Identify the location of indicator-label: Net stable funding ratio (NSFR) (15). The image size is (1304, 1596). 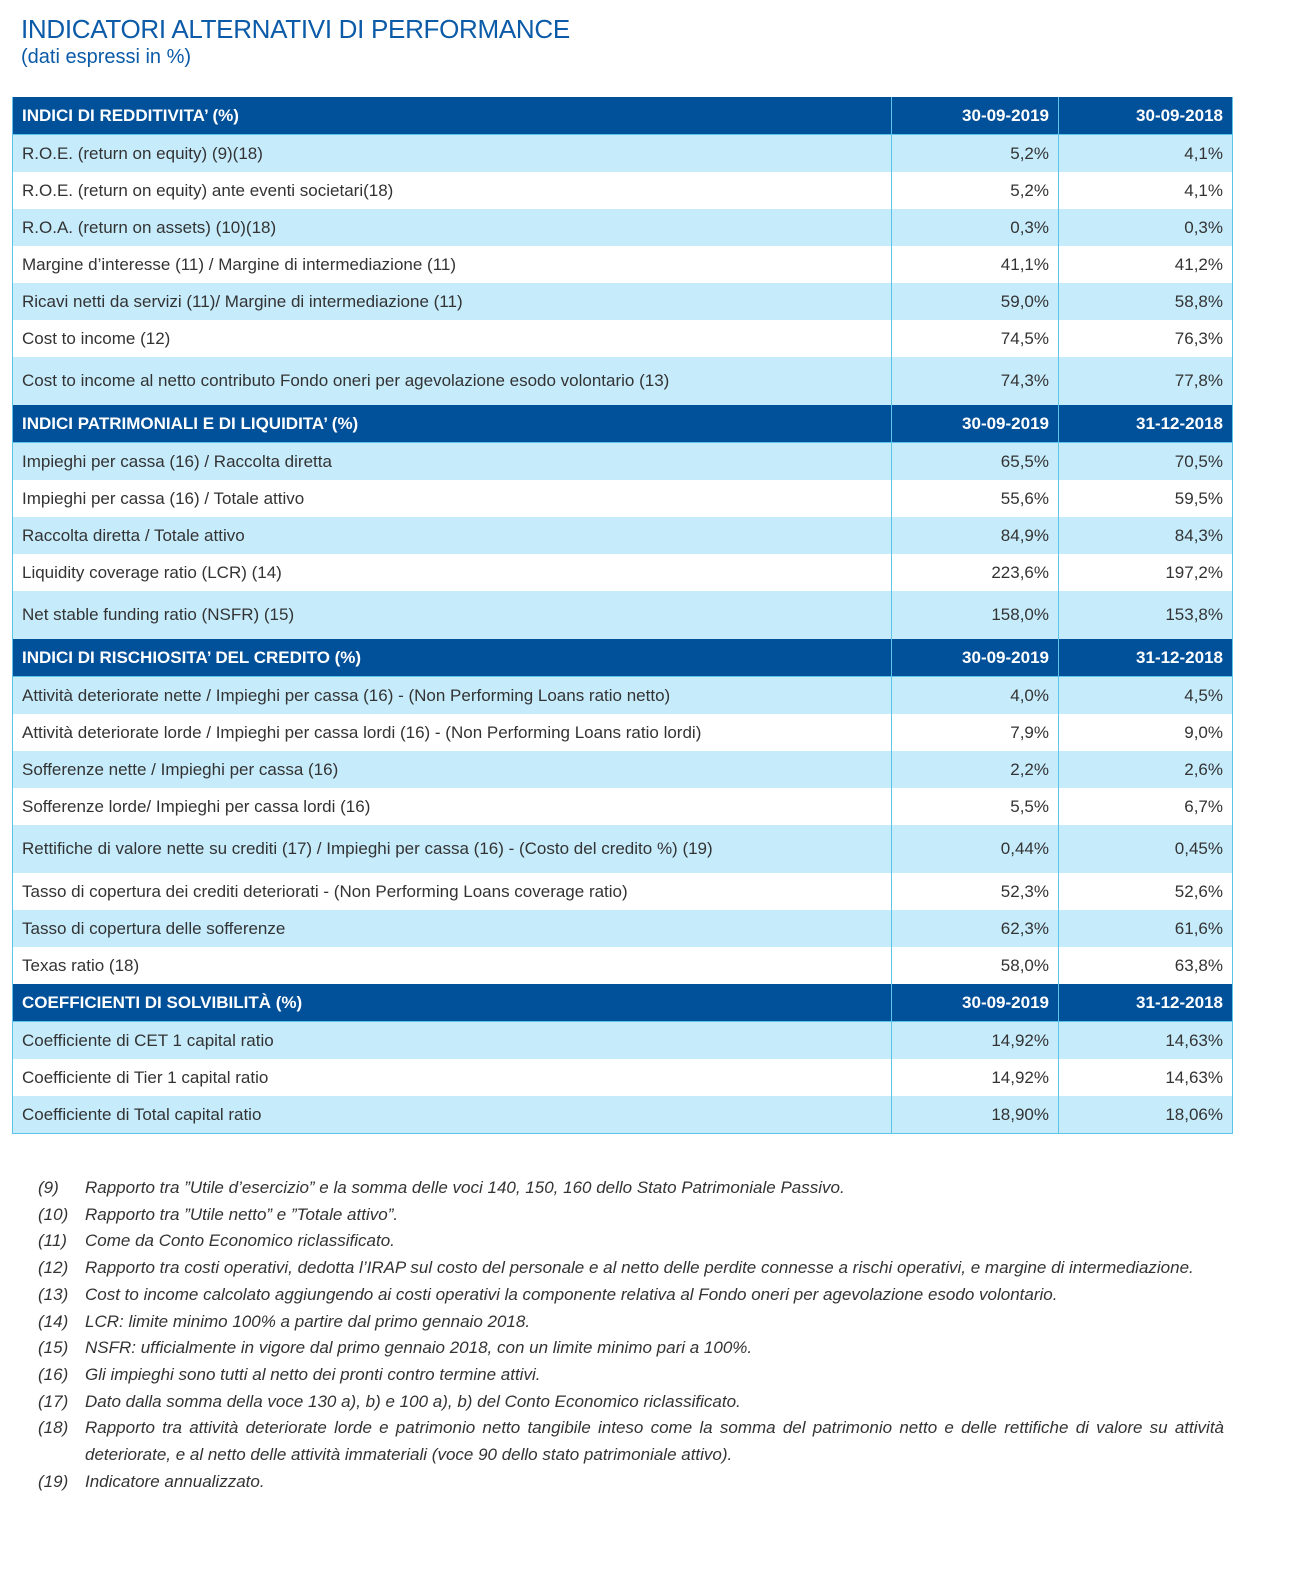
(452, 615).